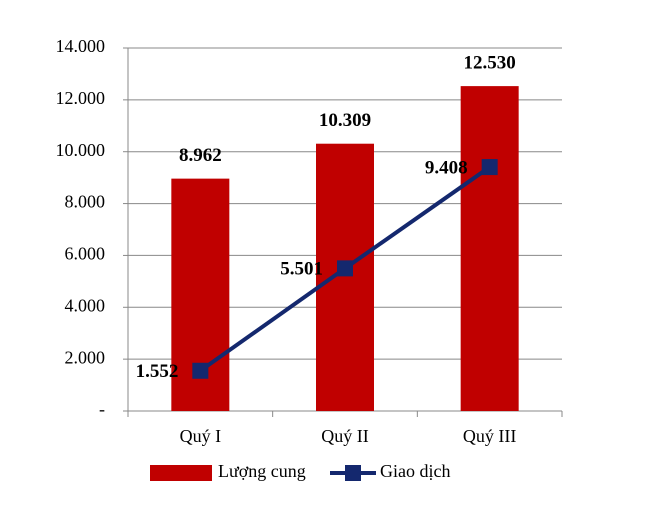  I want to click on x-tick-label: Quý III, so click(489, 436).